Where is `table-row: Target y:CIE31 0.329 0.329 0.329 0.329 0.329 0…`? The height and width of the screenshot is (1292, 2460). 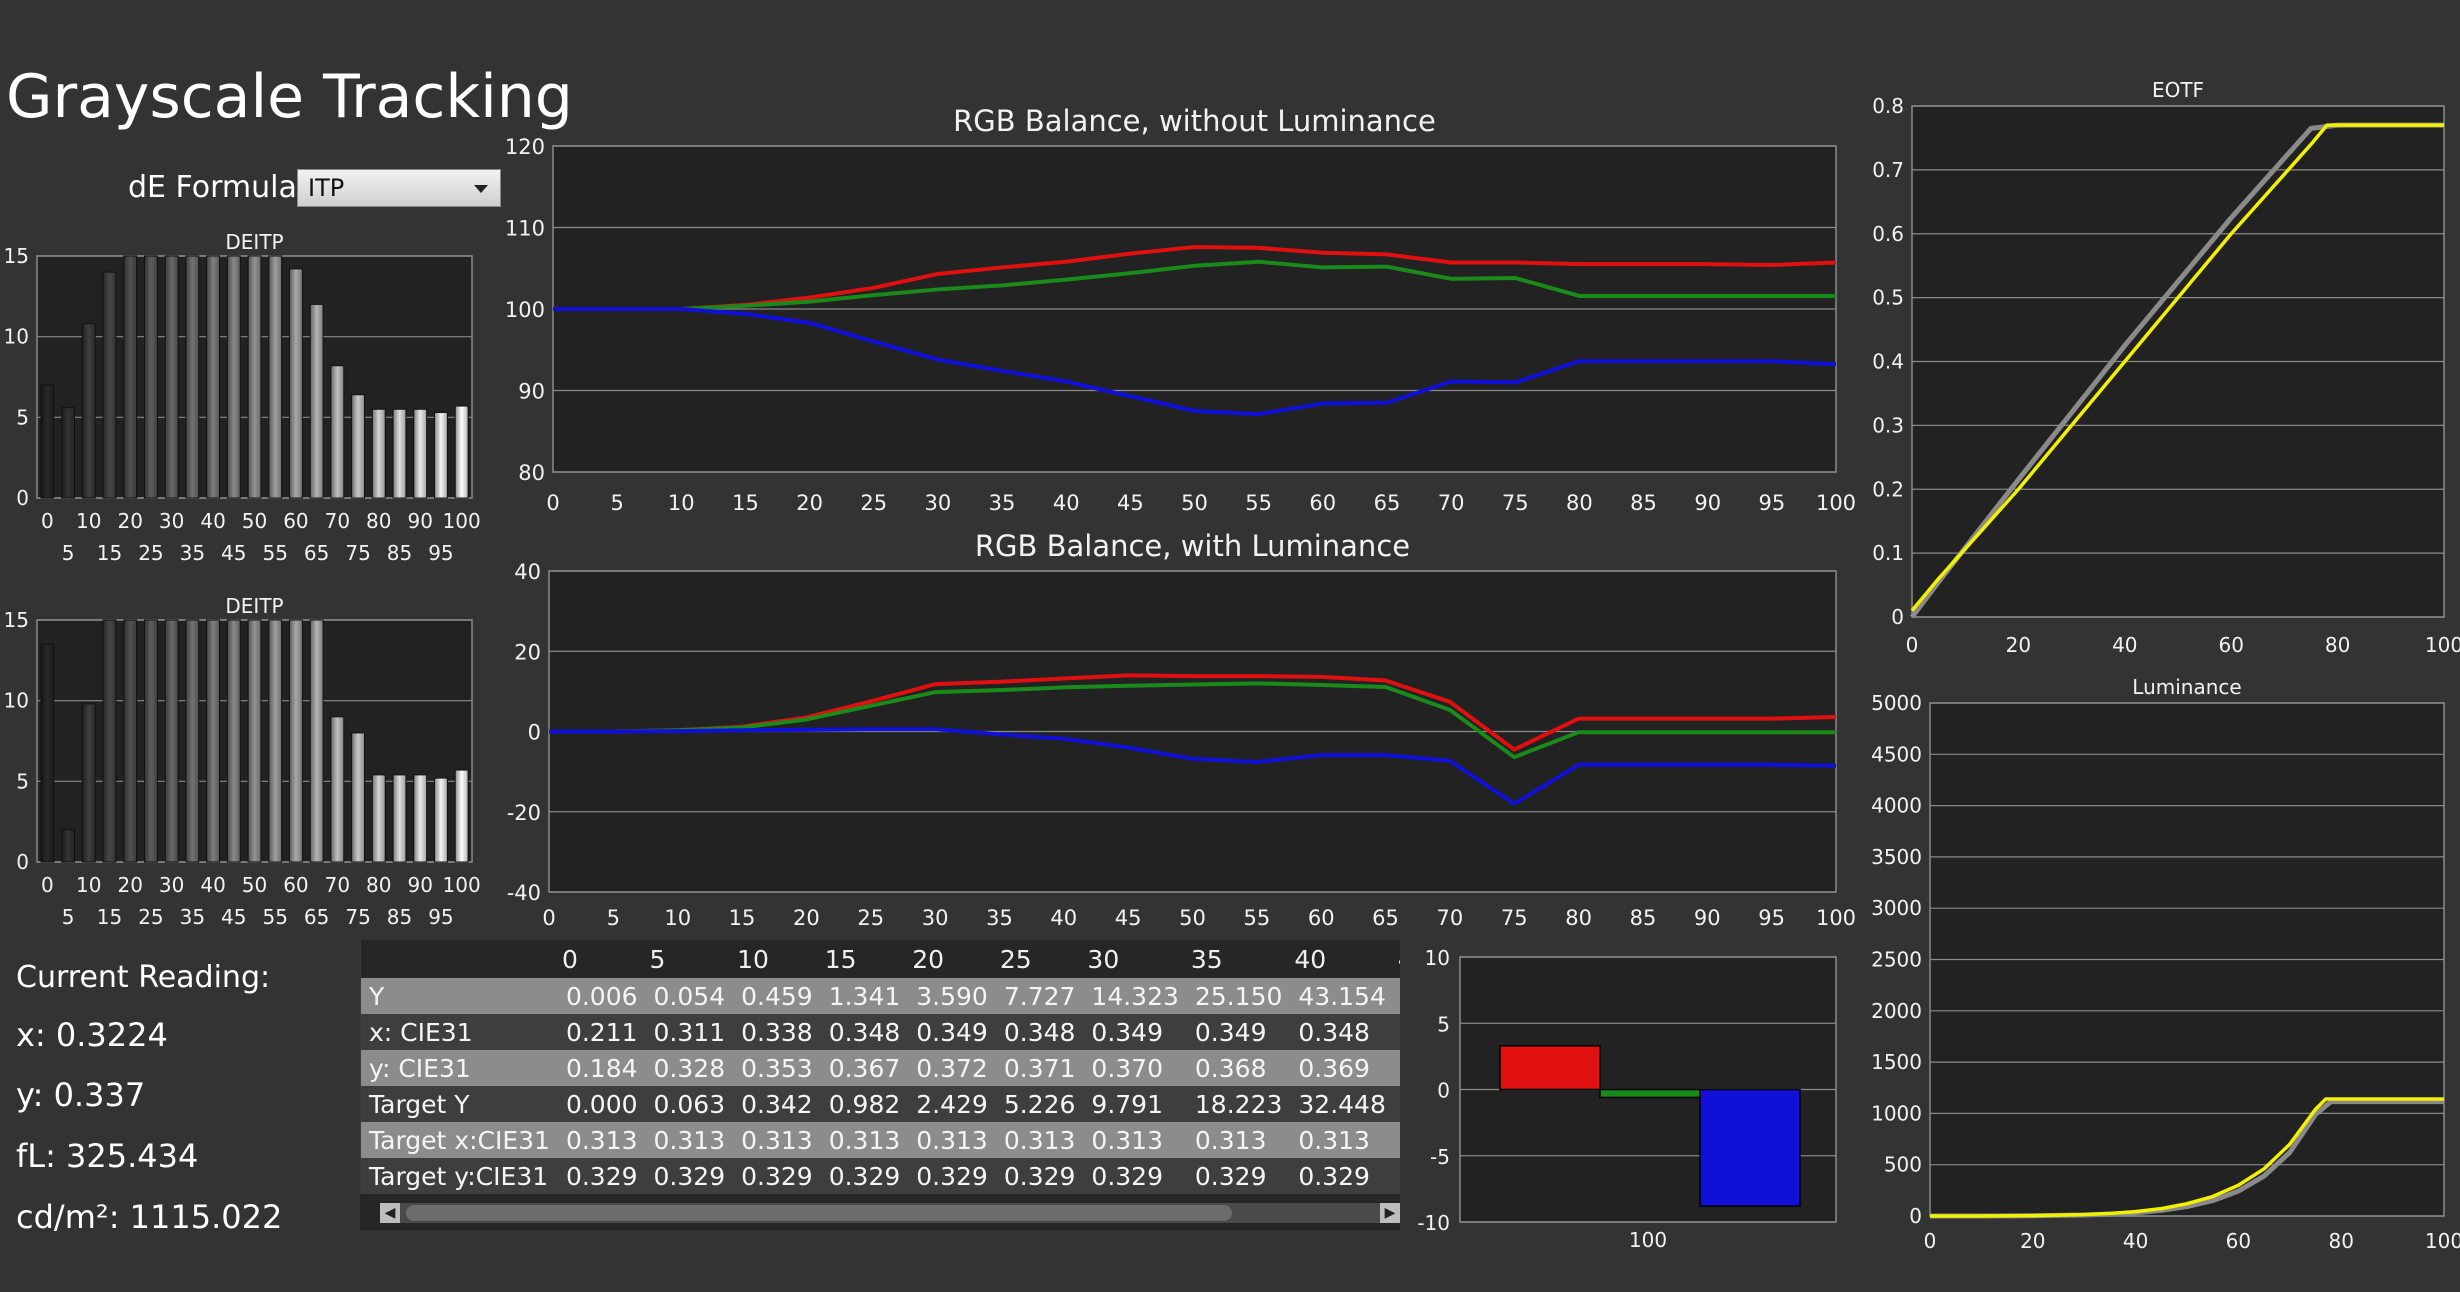 table-row: Target y:CIE31 0.329 0.329 0.329 0.329 0.329 0… is located at coordinates (880, 1176).